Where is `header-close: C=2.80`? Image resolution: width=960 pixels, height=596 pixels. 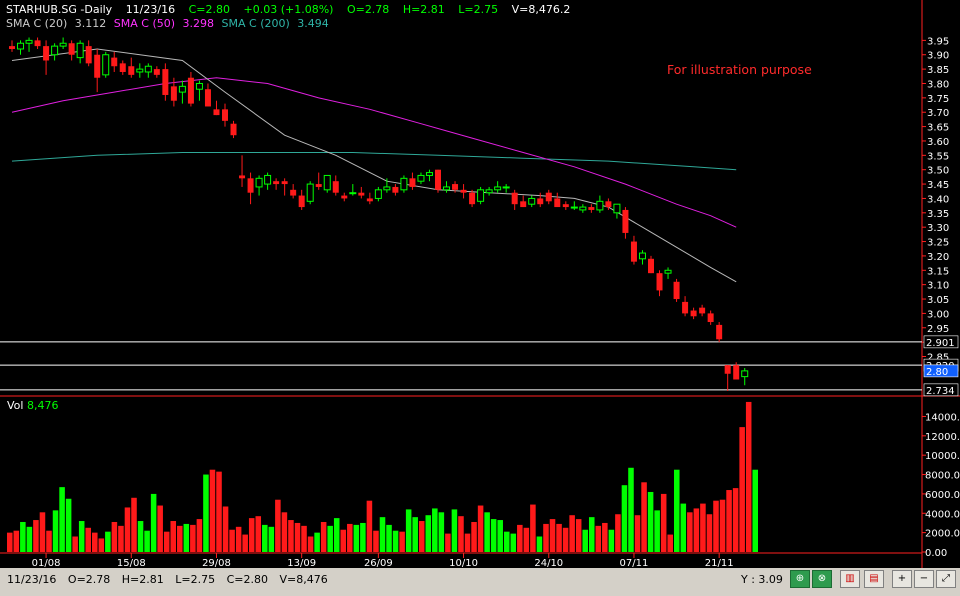
header-close: C=2.80 is located at coordinates (209, 9).